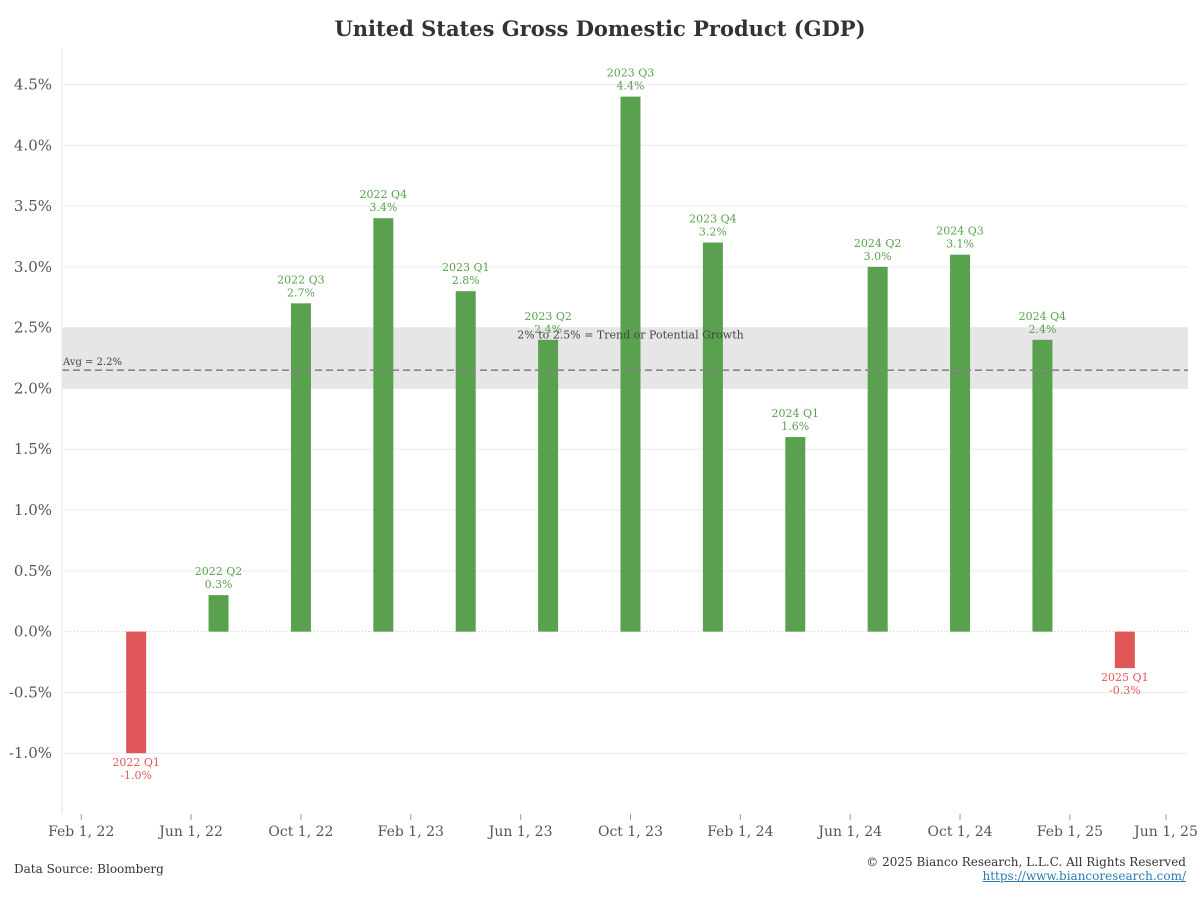  Describe the element at coordinates (33, 145) in the screenshot. I see `y-tick-label: 4.0%` at that location.